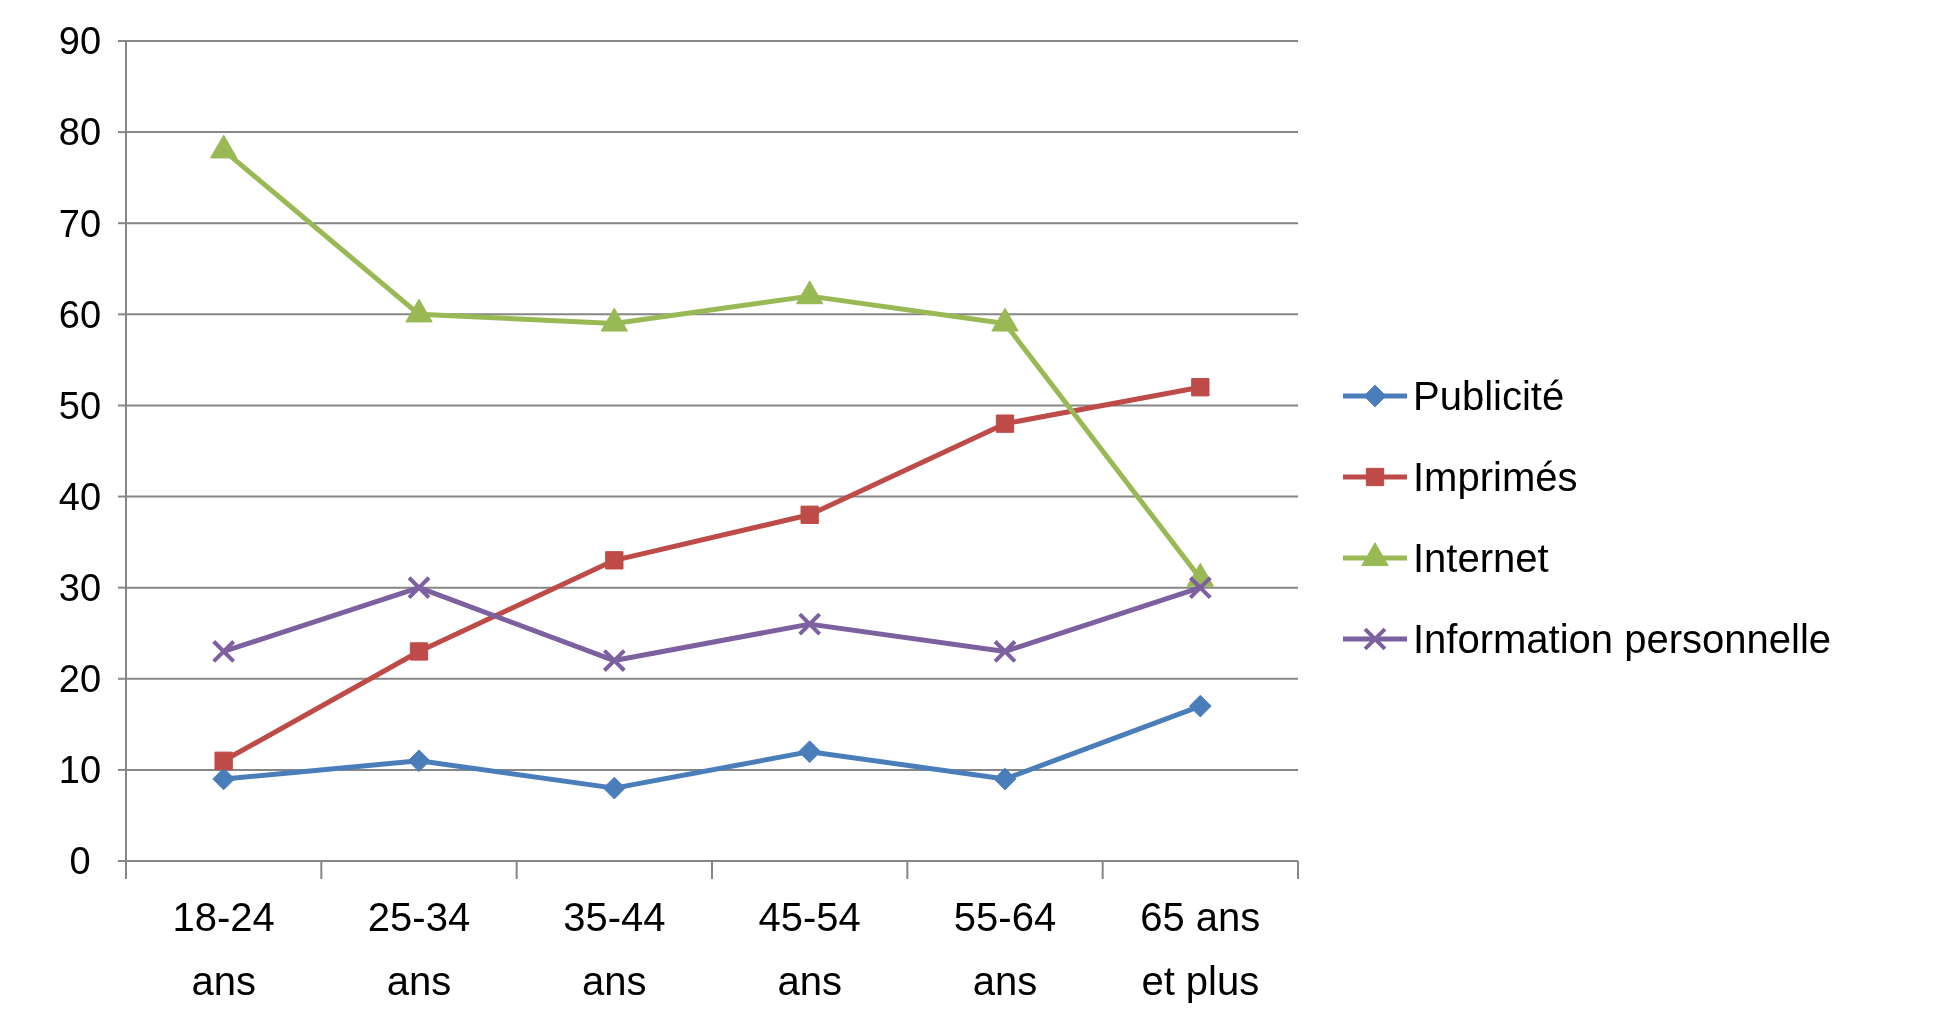 This screenshot has height=1010, width=1944. What do you see at coordinates (1005, 949) in the screenshot?
I see `x-tick-label: 55-64 ans` at bounding box center [1005, 949].